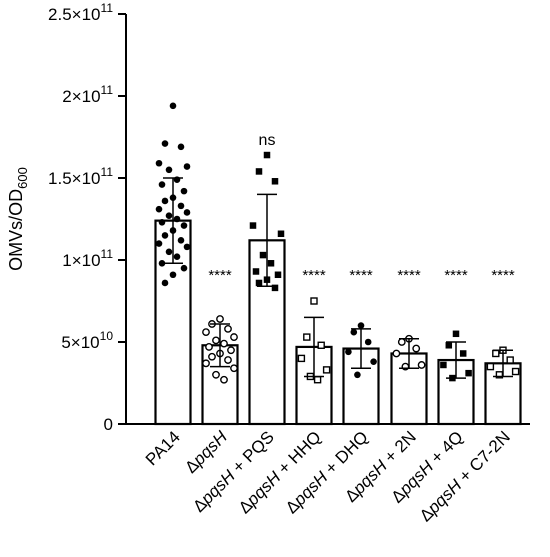 The image size is (550, 557). Describe the element at coordinates (81, 260) in the screenshot. I see `y-tick-base: 1×10` at that location.